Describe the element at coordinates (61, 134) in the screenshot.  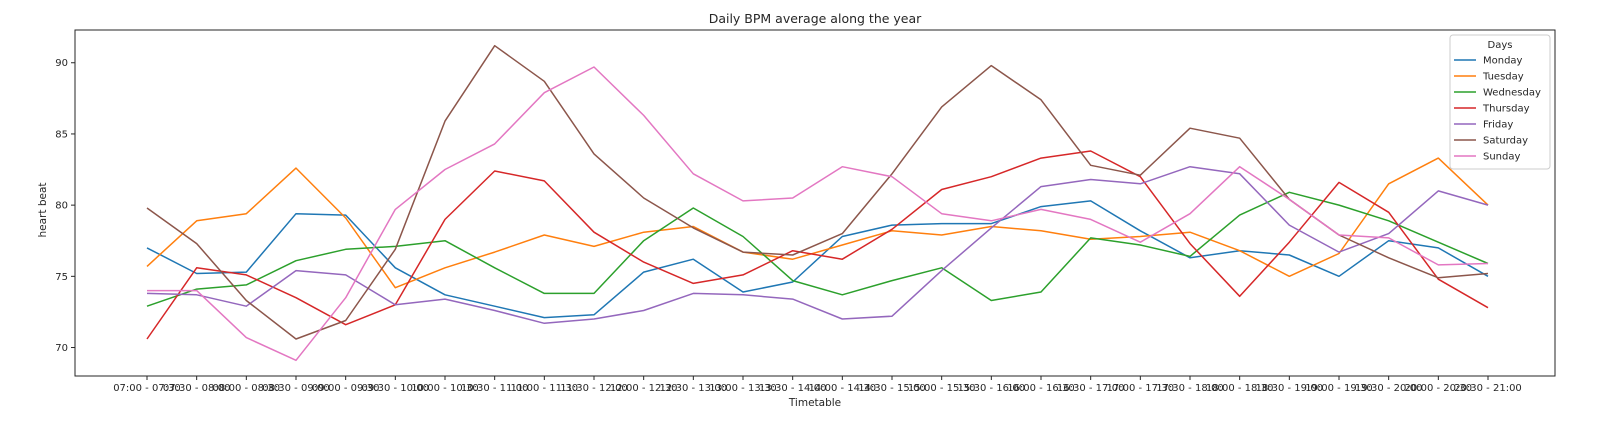
I see `y-tick-label: 85` at that location.